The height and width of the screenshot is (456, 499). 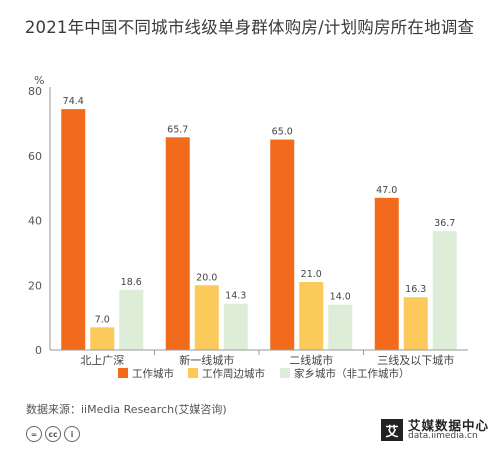 I want to click on x-tick-label-1: 新一线城市, so click(x=206, y=360).